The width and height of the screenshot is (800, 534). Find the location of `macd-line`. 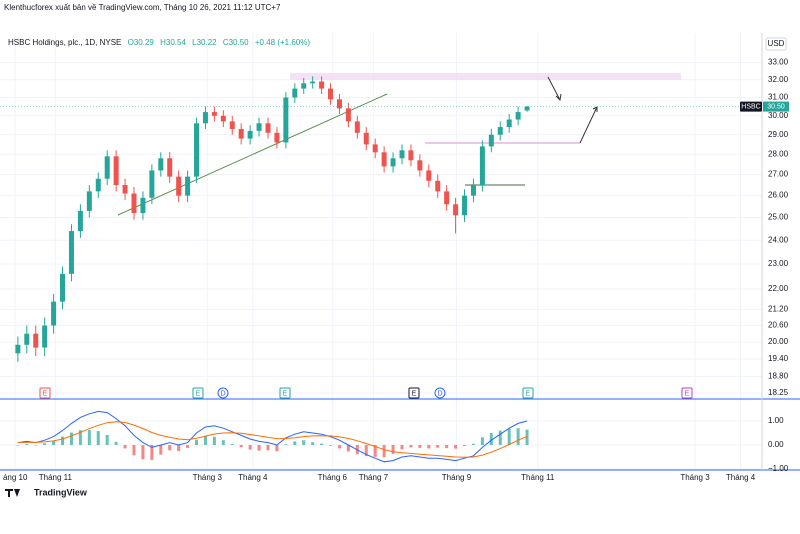

macd-line is located at coordinates (272, 436).